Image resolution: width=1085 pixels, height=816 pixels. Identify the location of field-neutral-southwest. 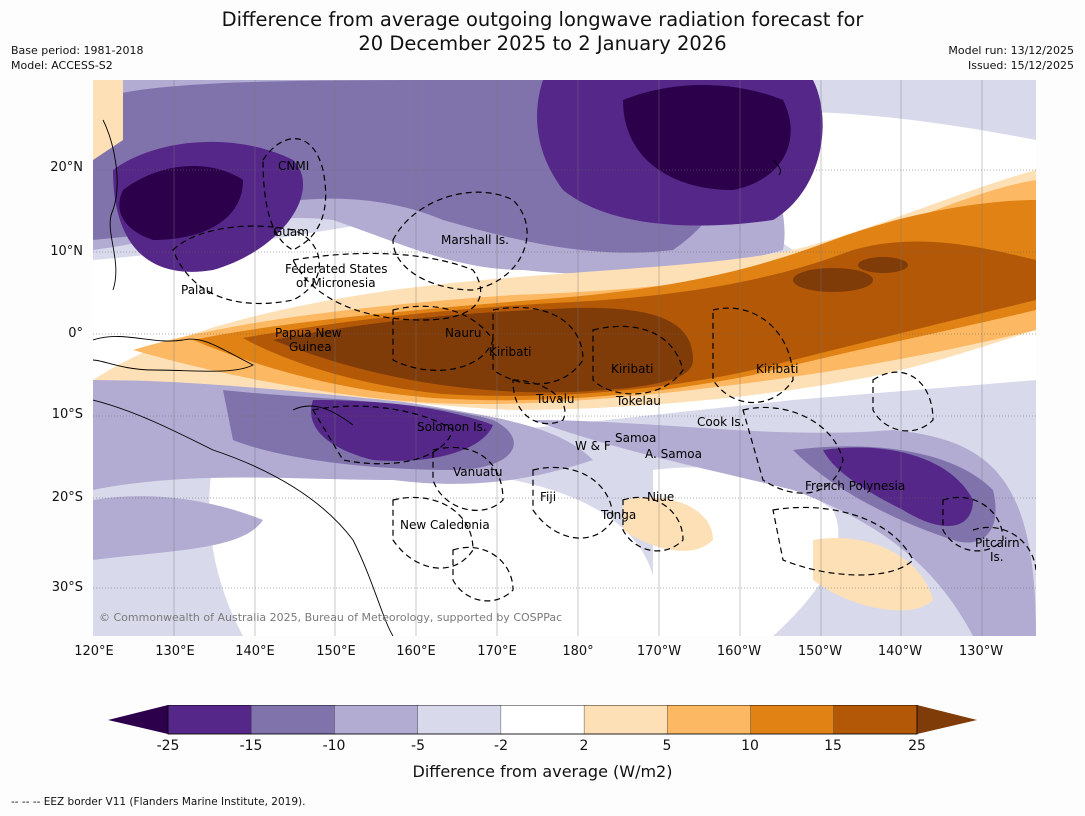
(433, 544).